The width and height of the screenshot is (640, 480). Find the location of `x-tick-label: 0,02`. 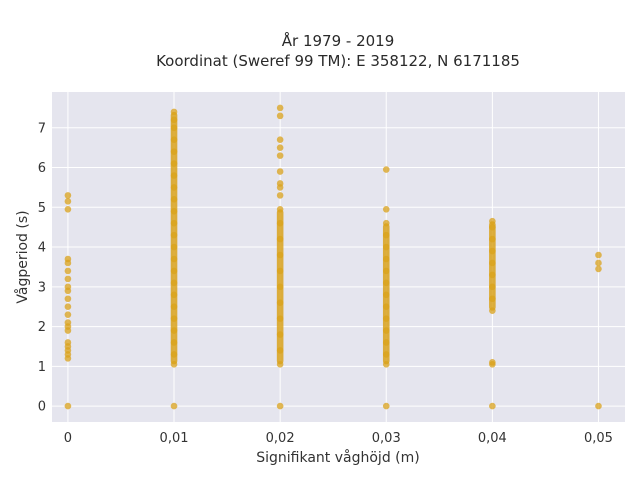

x-tick-label: 0,02 is located at coordinates (280, 438).